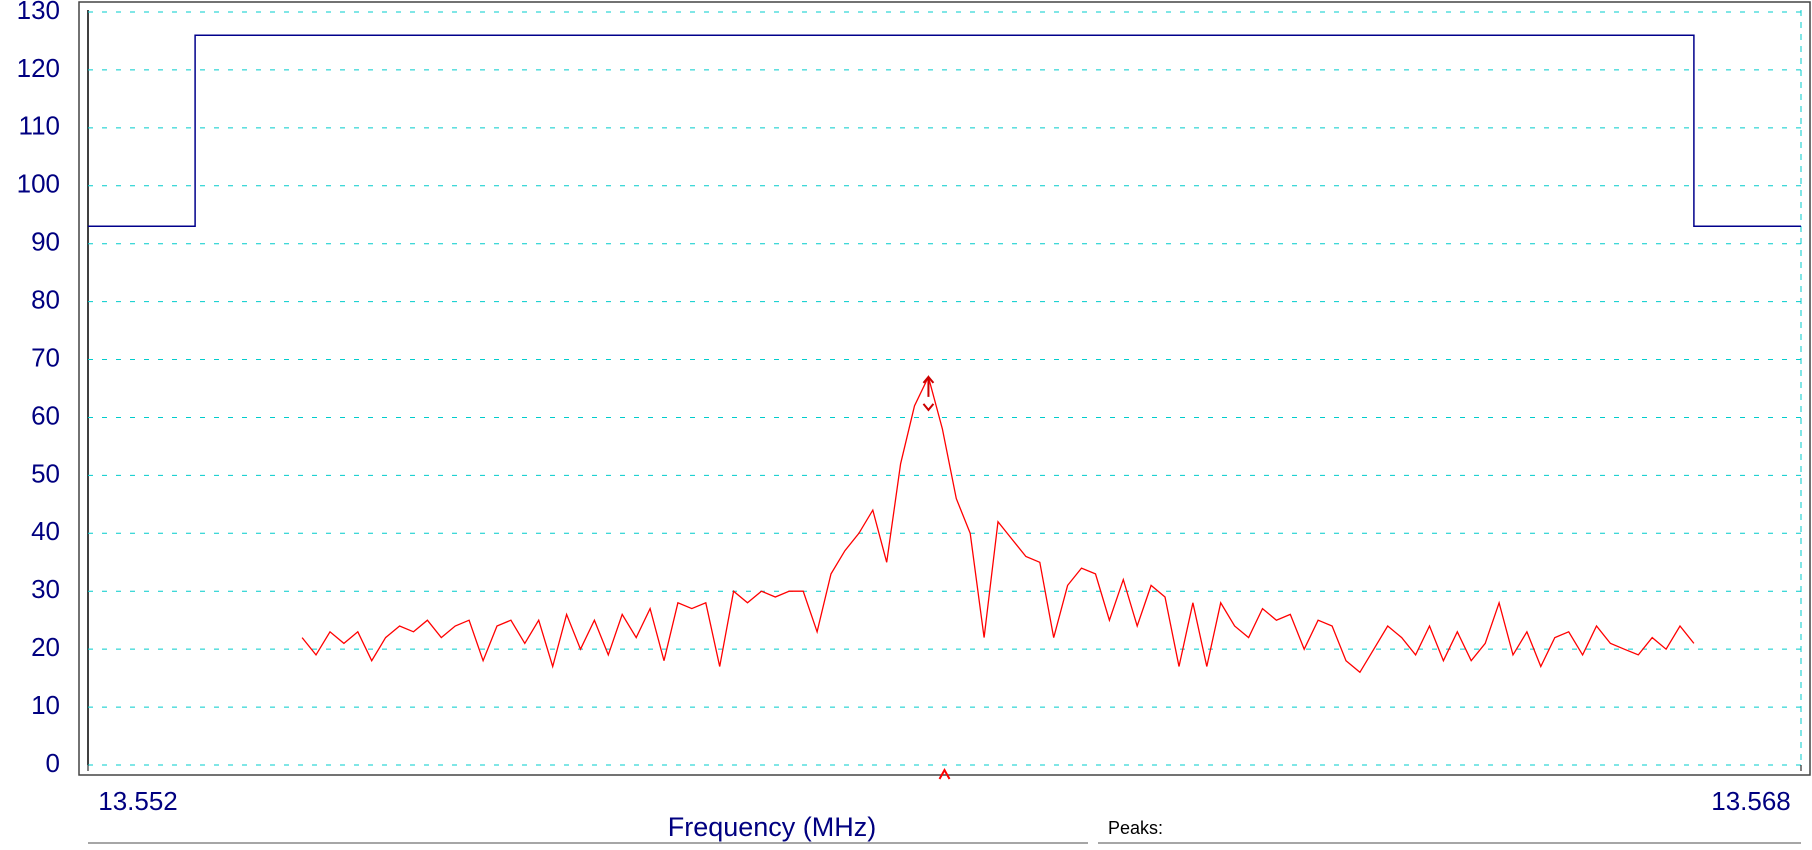 The width and height of the screenshot is (1812, 850). I want to click on y-tick-label: 90, so click(45, 242).